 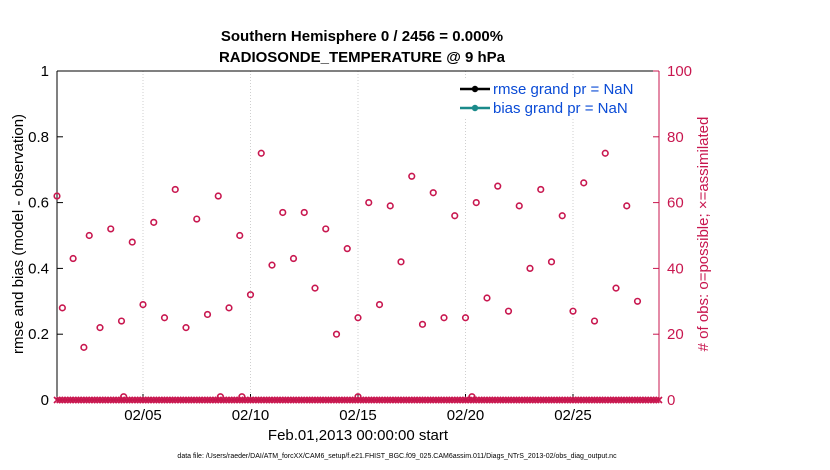 I want to click on legend-box, so click(x=553, y=98).